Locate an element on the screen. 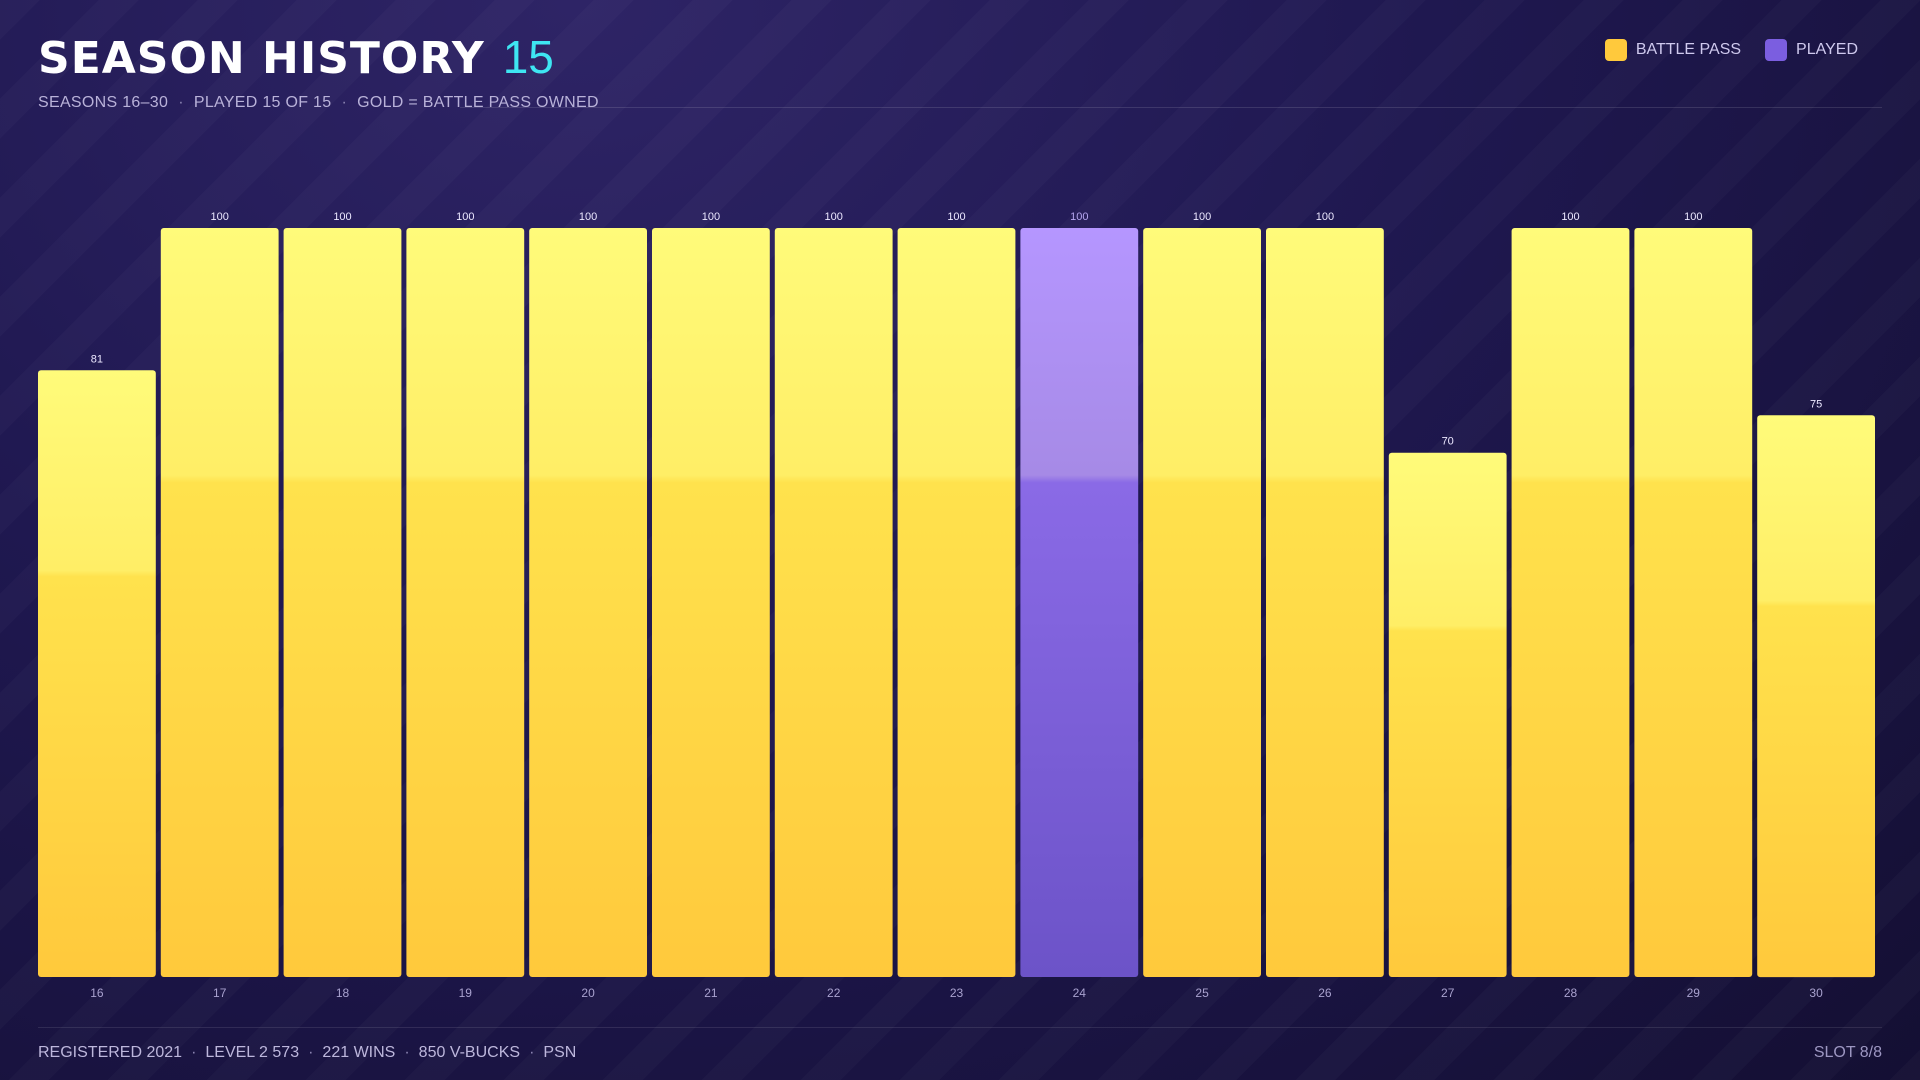  subtitle-range: SEASONS 16–30 is located at coordinates (103, 102).